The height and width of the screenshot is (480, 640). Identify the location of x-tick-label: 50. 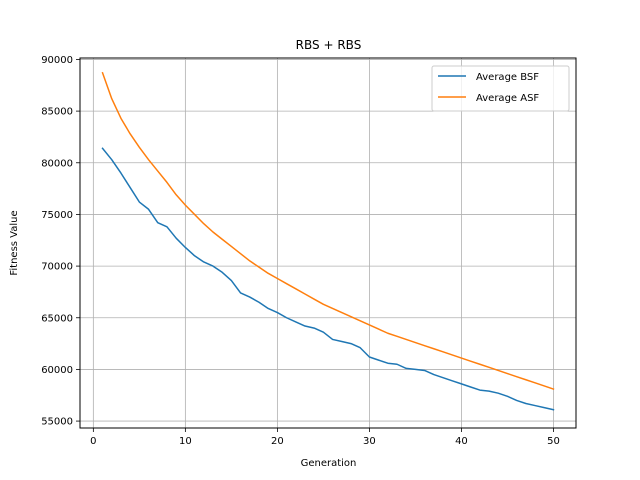
(553, 441).